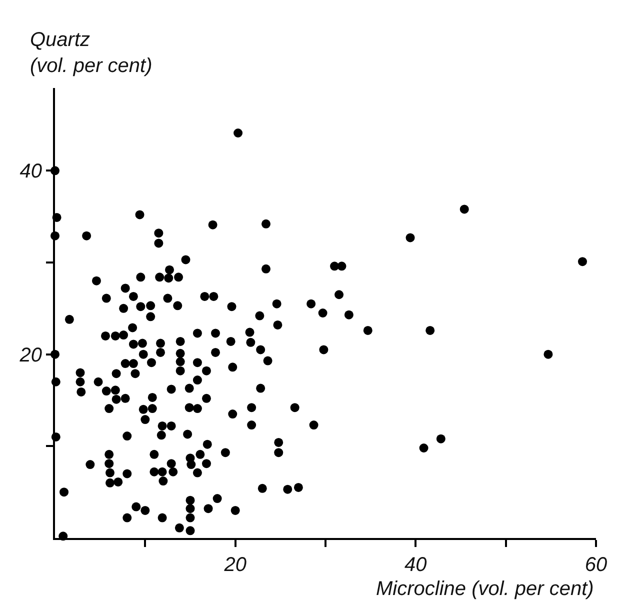 Image resolution: width=622 pixels, height=605 pixels. Describe the element at coordinates (234, 565) in the screenshot. I see `x-tick-label: 20` at that location.